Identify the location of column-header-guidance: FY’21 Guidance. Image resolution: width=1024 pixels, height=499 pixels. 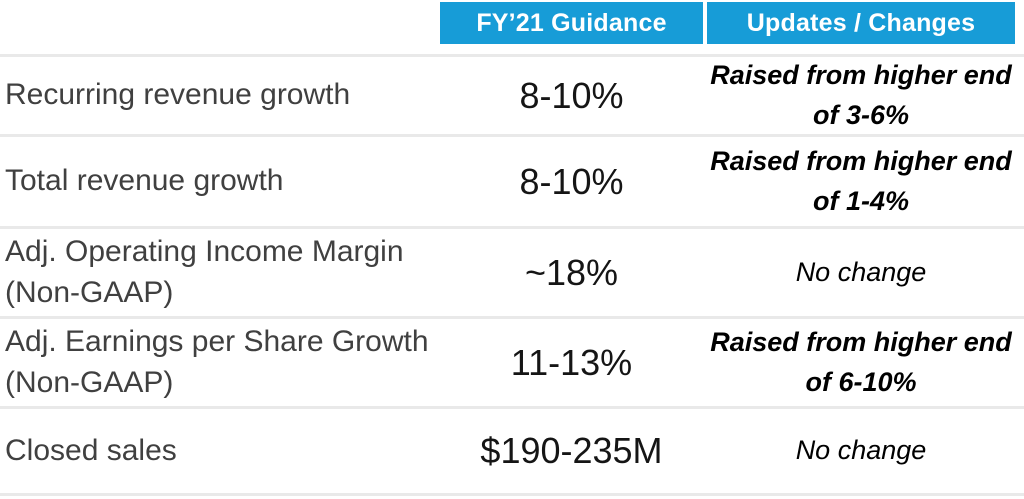
(571, 23).